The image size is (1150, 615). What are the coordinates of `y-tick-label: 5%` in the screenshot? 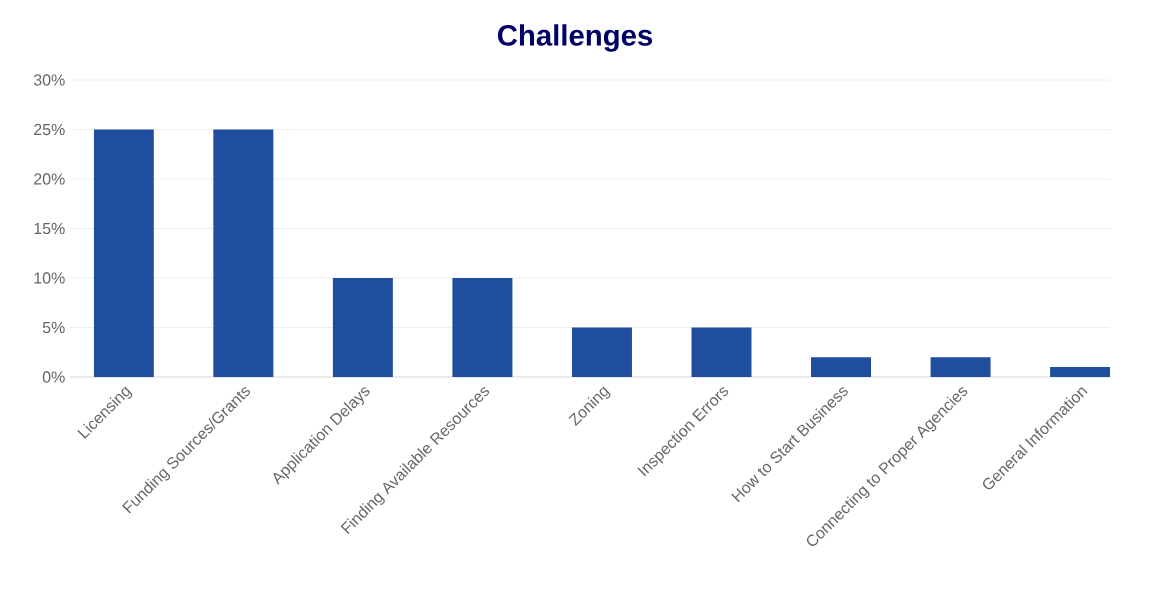 It's located at (53, 327).